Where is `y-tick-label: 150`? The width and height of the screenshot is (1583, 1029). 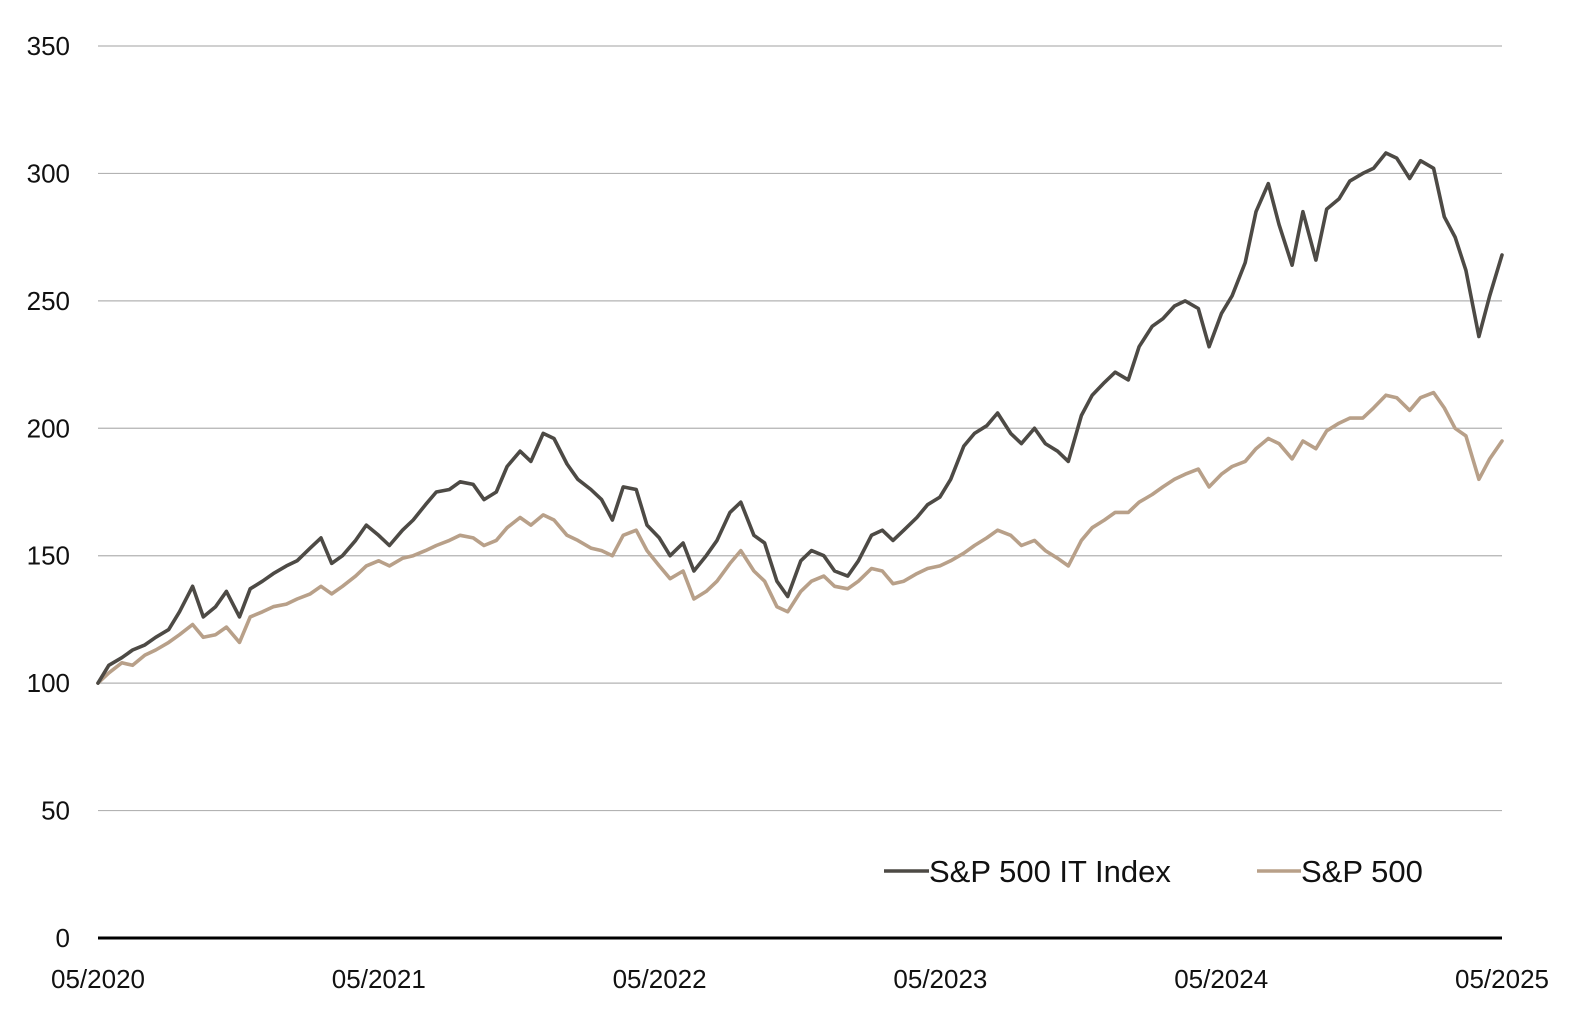 y-tick-label: 150 is located at coordinates (48, 556).